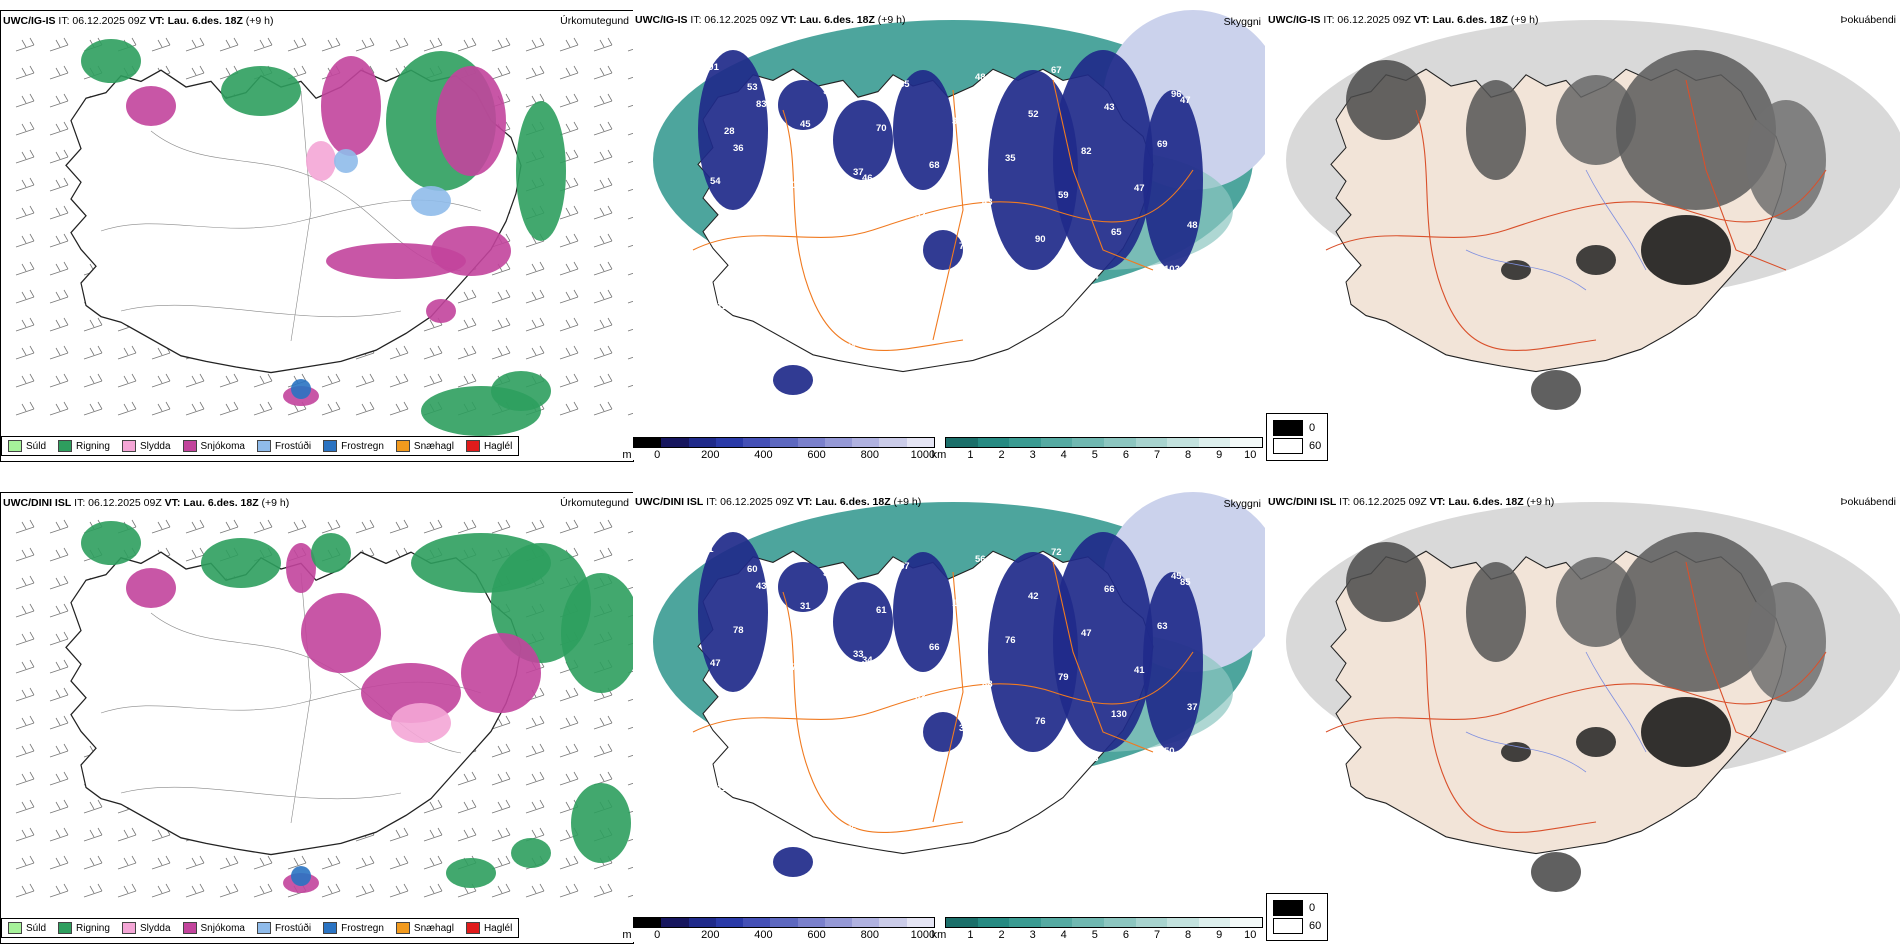 The width and height of the screenshot is (1900, 950). What do you see at coordinates (805, 606) in the screenshot?
I see `ceiling-value-label: 31` at bounding box center [805, 606].